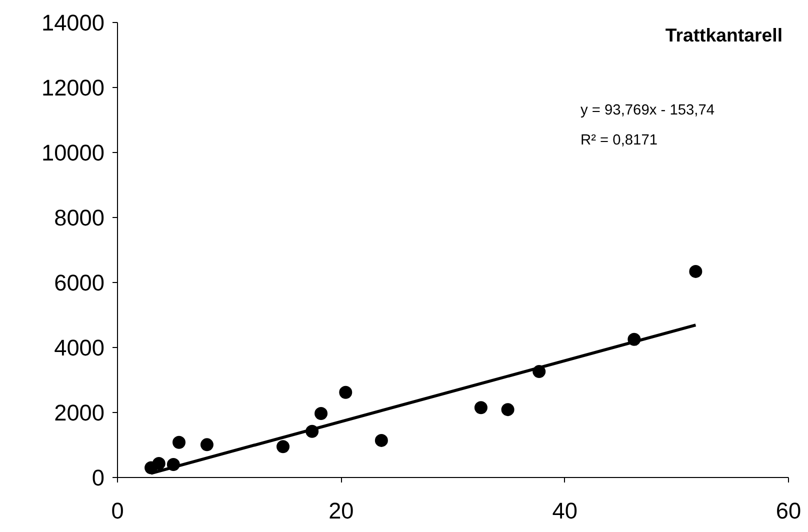 This screenshot has width=808, height=532. What do you see at coordinates (79, 283) in the screenshot?
I see `y-tick-label: 6000` at bounding box center [79, 283].